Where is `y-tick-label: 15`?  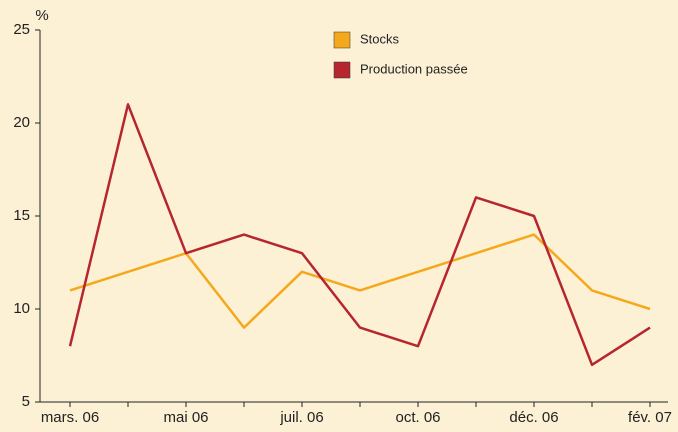 y-tick-label: 15 is located at coordinates (21, 215).